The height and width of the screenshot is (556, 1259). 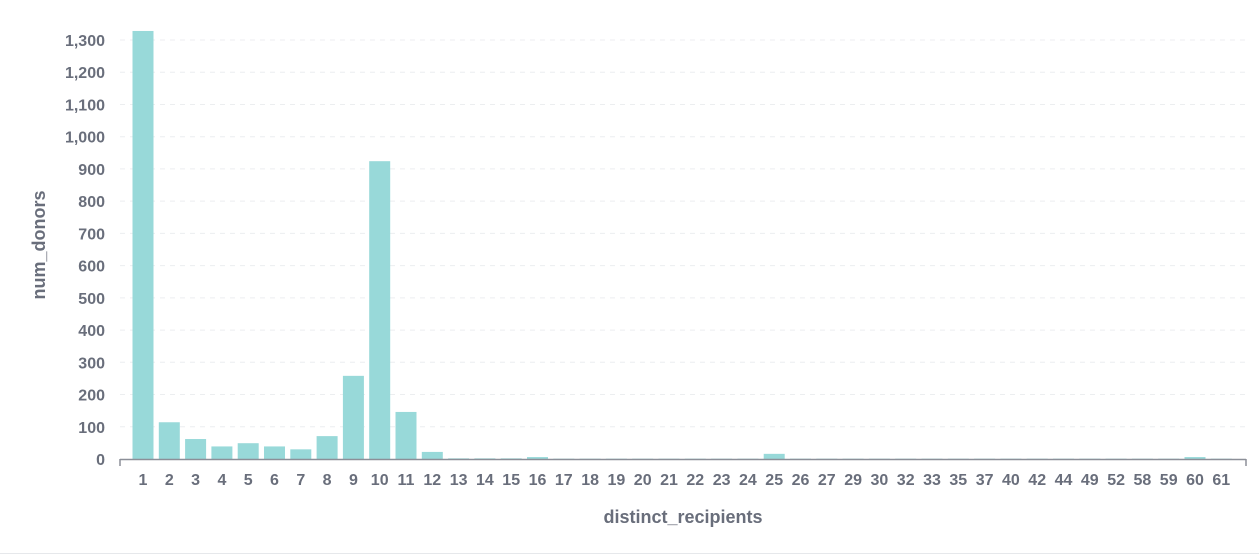 What do you see at coordinates (39, 244) in the screenshot?
I see `y-axis-label: num_donors` at bounding box center [39, 244].